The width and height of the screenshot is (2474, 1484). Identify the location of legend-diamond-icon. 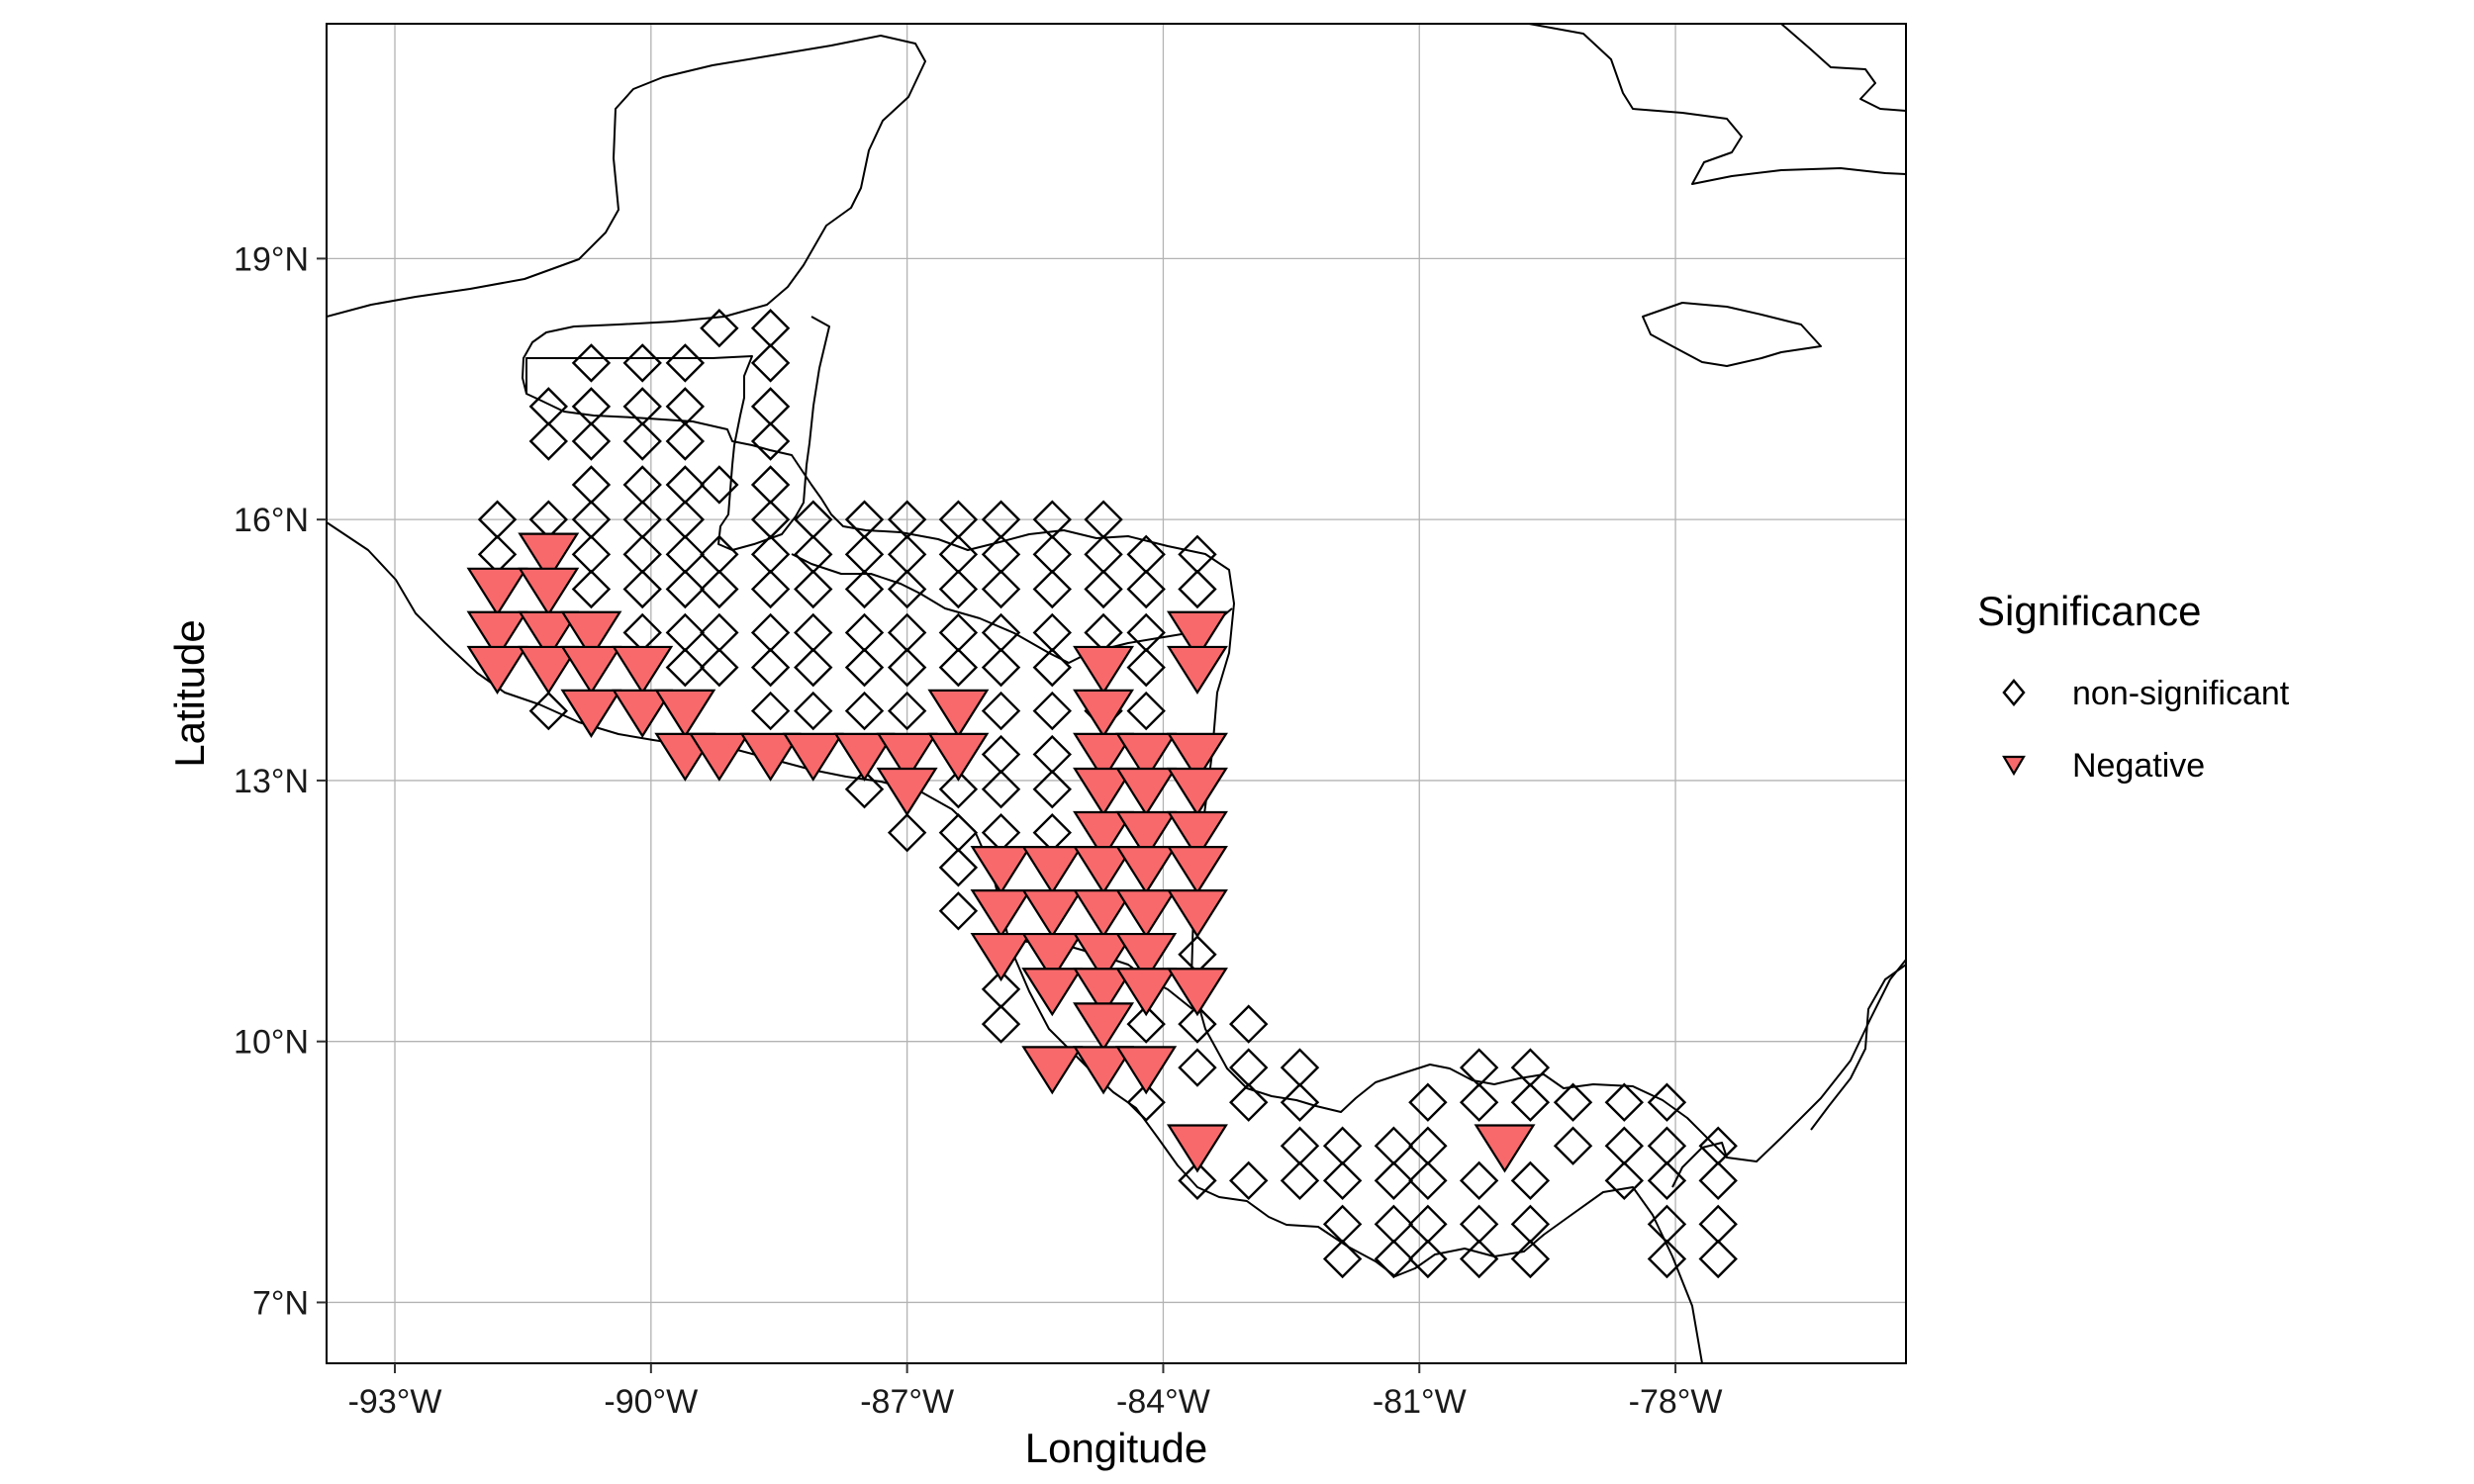
(2014, 692).